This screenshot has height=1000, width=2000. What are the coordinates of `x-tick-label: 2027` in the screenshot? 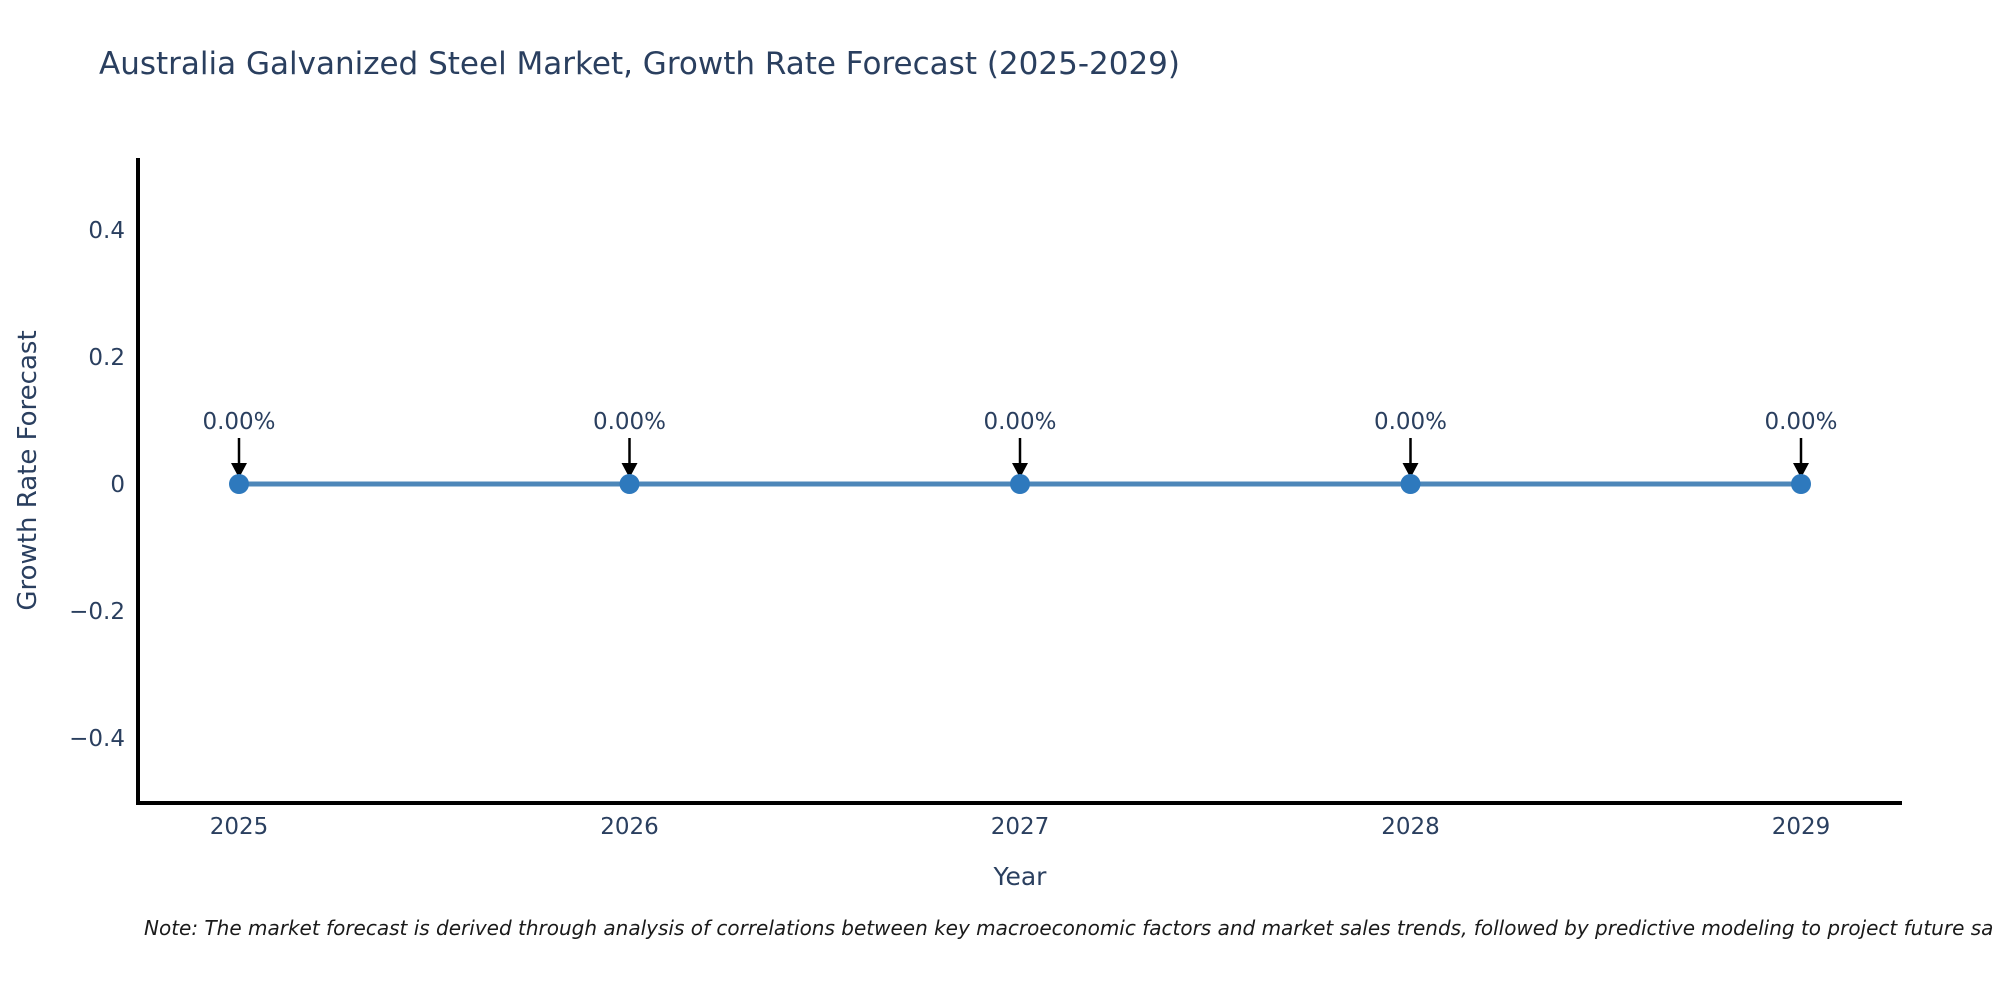 It's located at (1020, 827).